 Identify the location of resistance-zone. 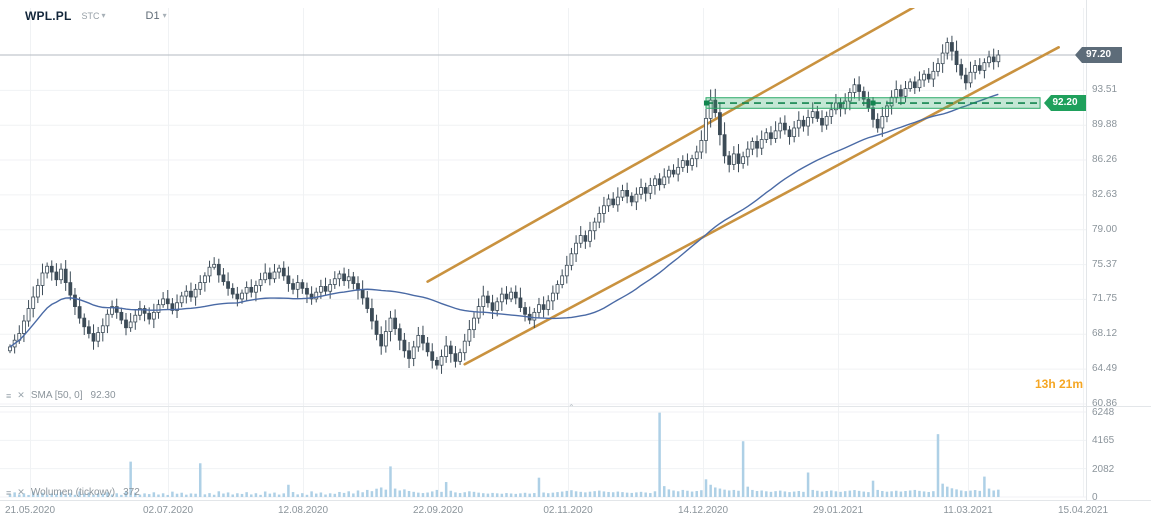
(872, 103).